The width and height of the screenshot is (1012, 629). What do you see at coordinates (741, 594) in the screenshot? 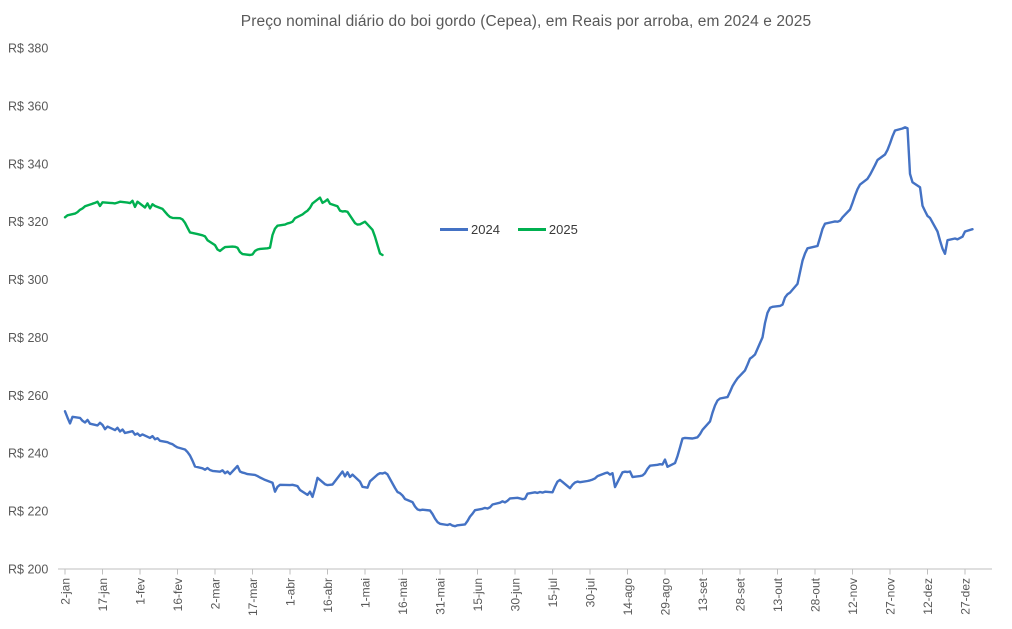
I see `x-axis-tick-label: 28-set` at bounding box center [741, 594].